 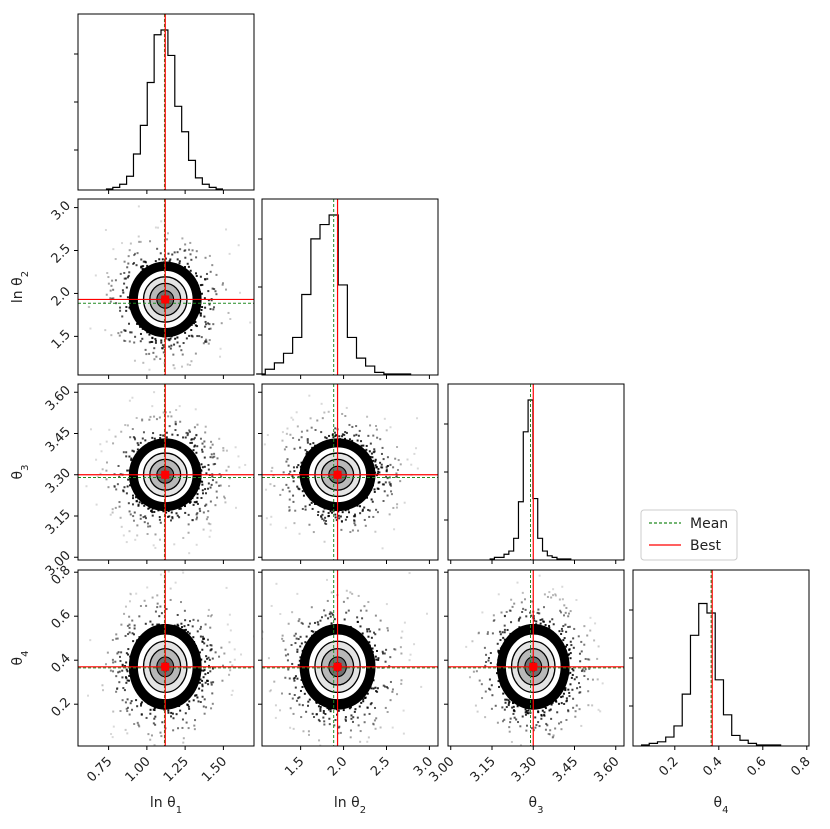 What do you see at coordinates (61, 210) in the screenshot?
I see `y-tick-label-lnt2: 3.0` at bounding box center [61, 210].